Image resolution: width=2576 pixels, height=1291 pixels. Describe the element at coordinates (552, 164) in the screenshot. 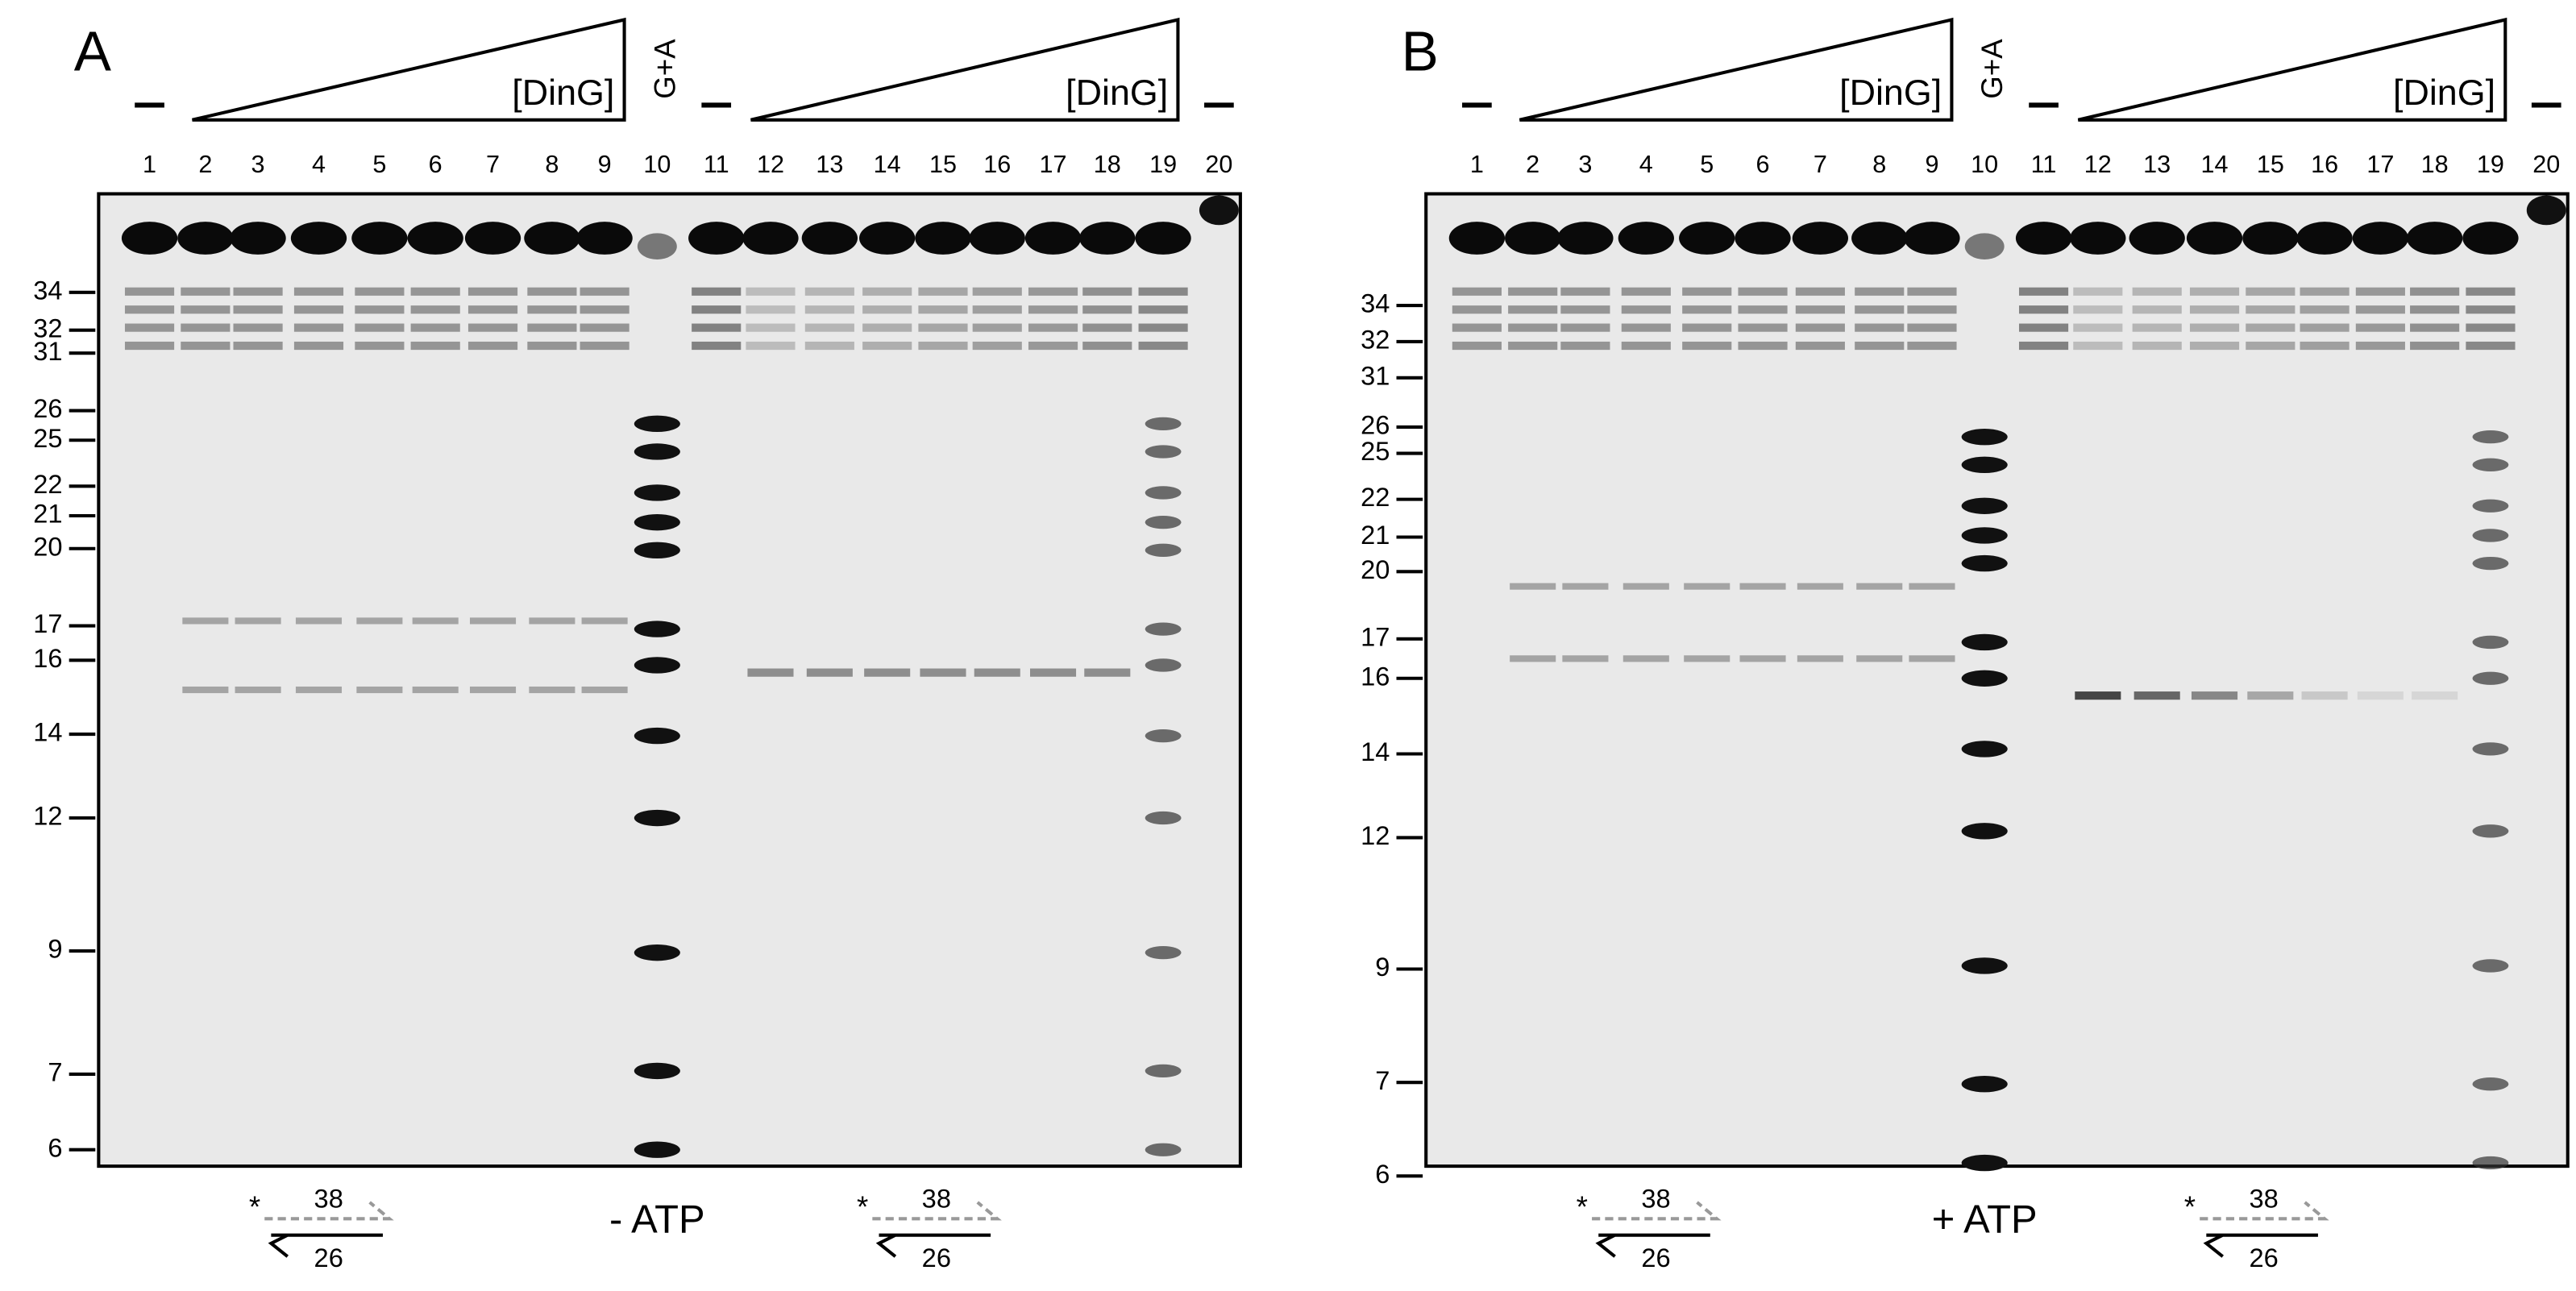

I see `lane-number: 8` at that location.